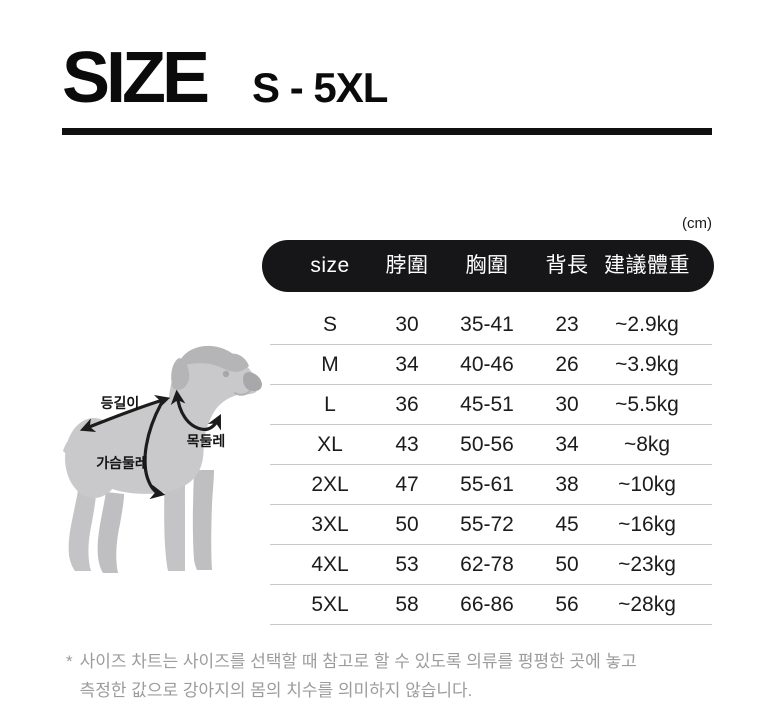 This screenshot has width=775, height=728. I want to click on cell-chest: 62-78, so click(487, 564).